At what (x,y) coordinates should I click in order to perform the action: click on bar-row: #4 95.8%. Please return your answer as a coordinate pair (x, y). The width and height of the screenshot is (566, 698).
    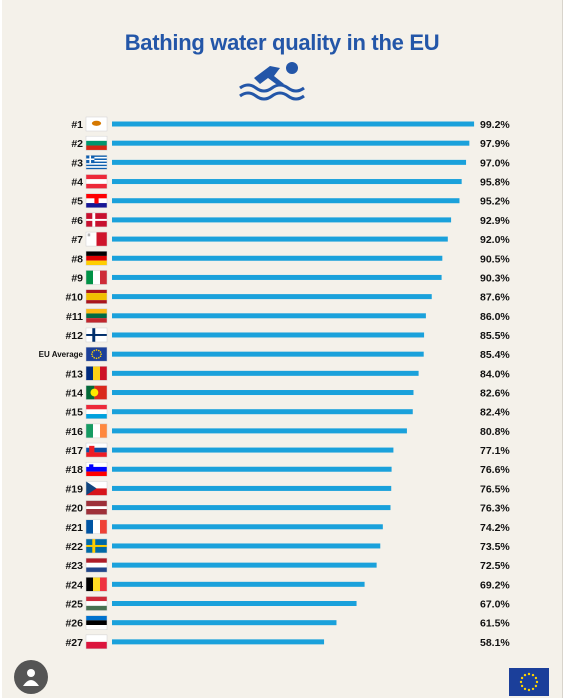
    Looking at the image, I should click on (290, 181).